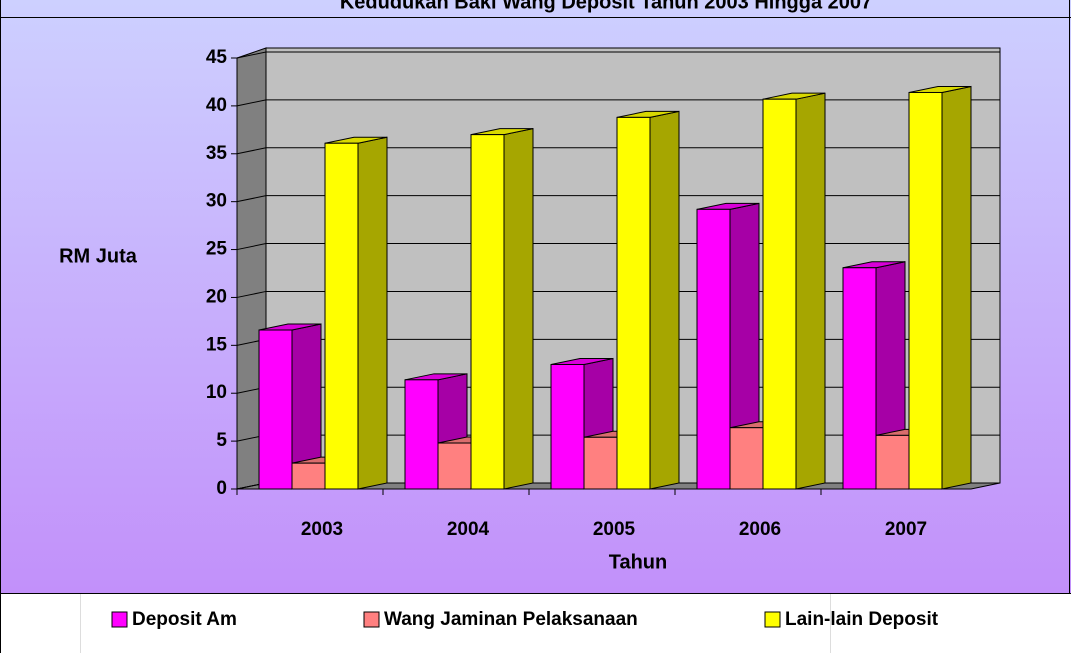  I want to click on y-axis-title: RM Juta, so click(98, 256).